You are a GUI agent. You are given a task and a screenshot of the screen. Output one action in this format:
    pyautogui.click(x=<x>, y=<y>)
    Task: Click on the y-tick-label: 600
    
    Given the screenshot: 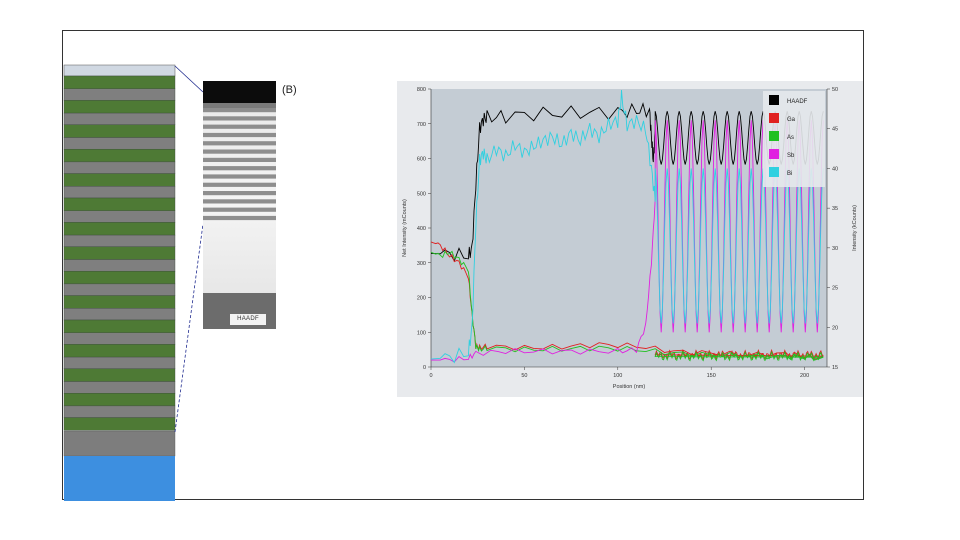 What is the action you would take?
    pyautogui.click(x=421, y=160)
    